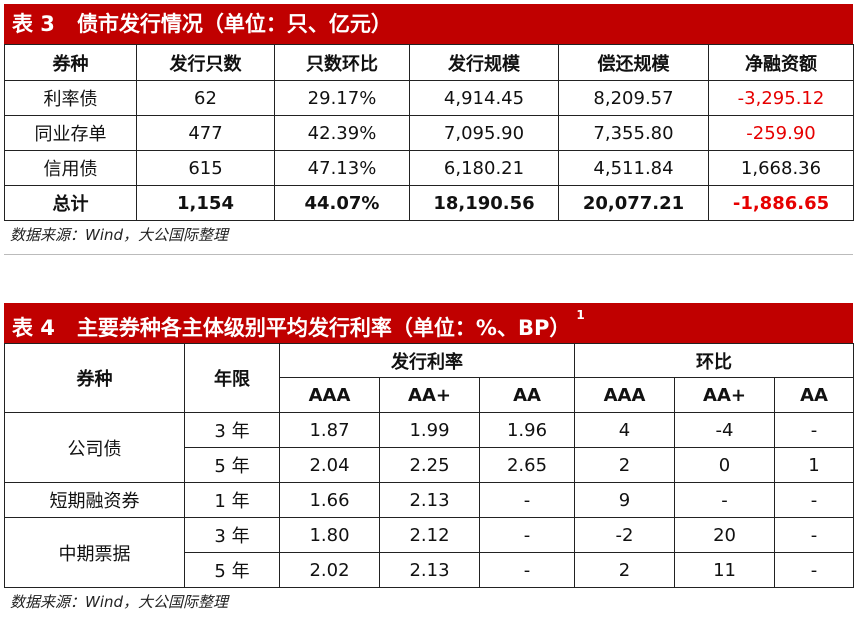  I want to click on table3-cell: 47.13%, so click(342, 168).